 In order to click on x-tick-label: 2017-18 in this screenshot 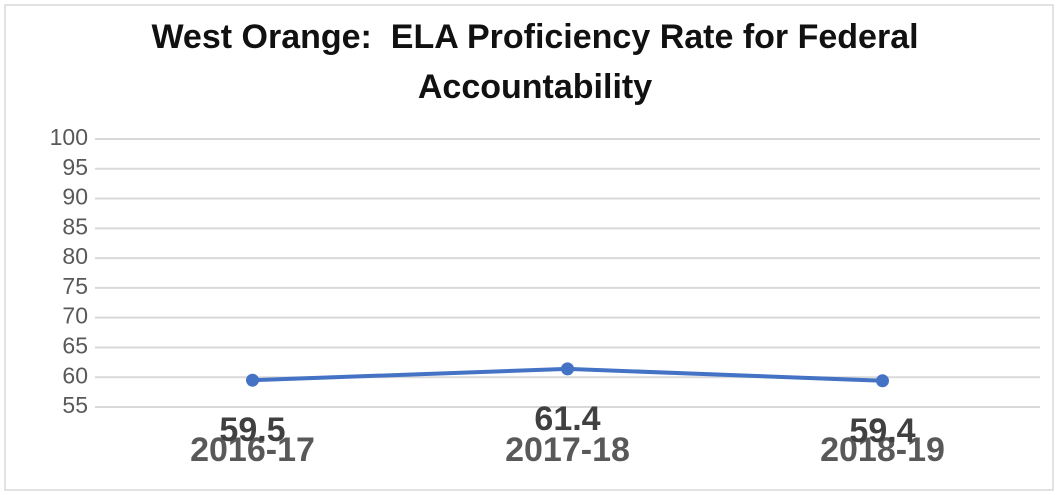, I will do `click(567, 450)`.